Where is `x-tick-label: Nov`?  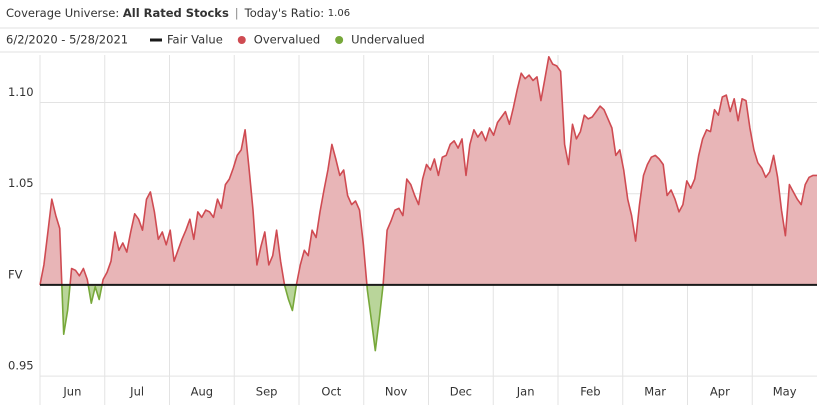
x-tick-label: Nov is located at coordinates (396, 392).